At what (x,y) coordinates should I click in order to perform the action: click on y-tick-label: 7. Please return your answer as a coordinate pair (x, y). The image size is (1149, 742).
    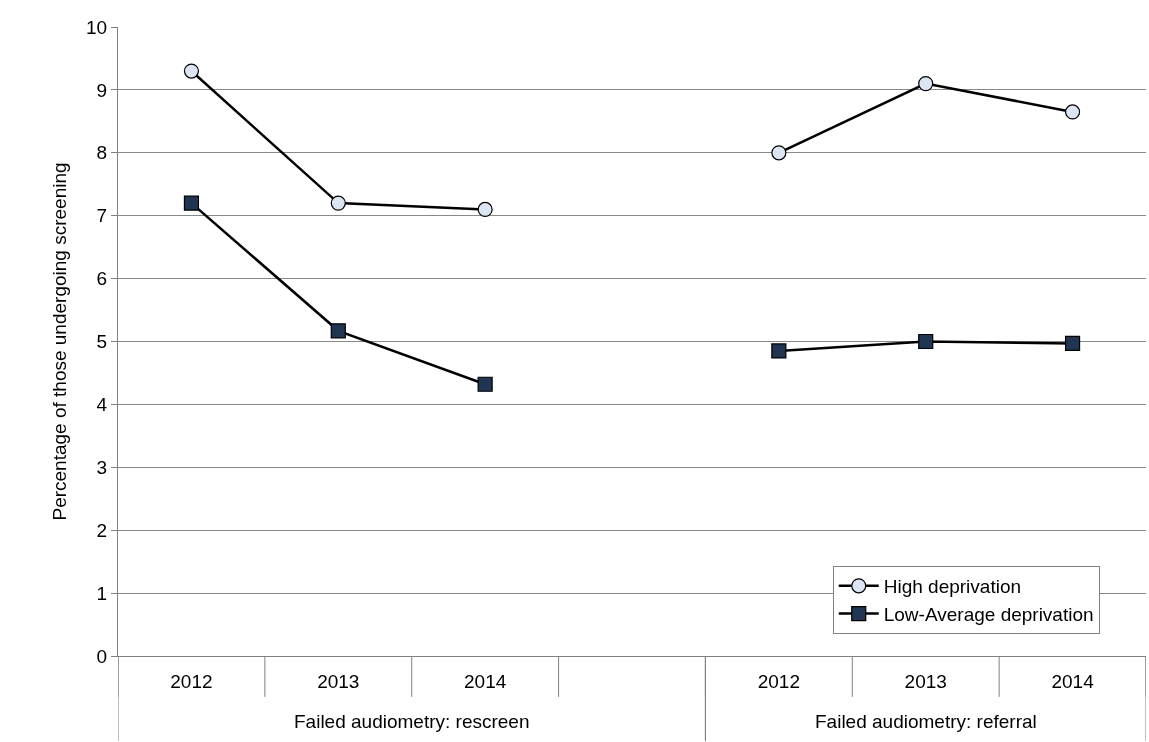
    Looking at the image, I should click on (102, 216).